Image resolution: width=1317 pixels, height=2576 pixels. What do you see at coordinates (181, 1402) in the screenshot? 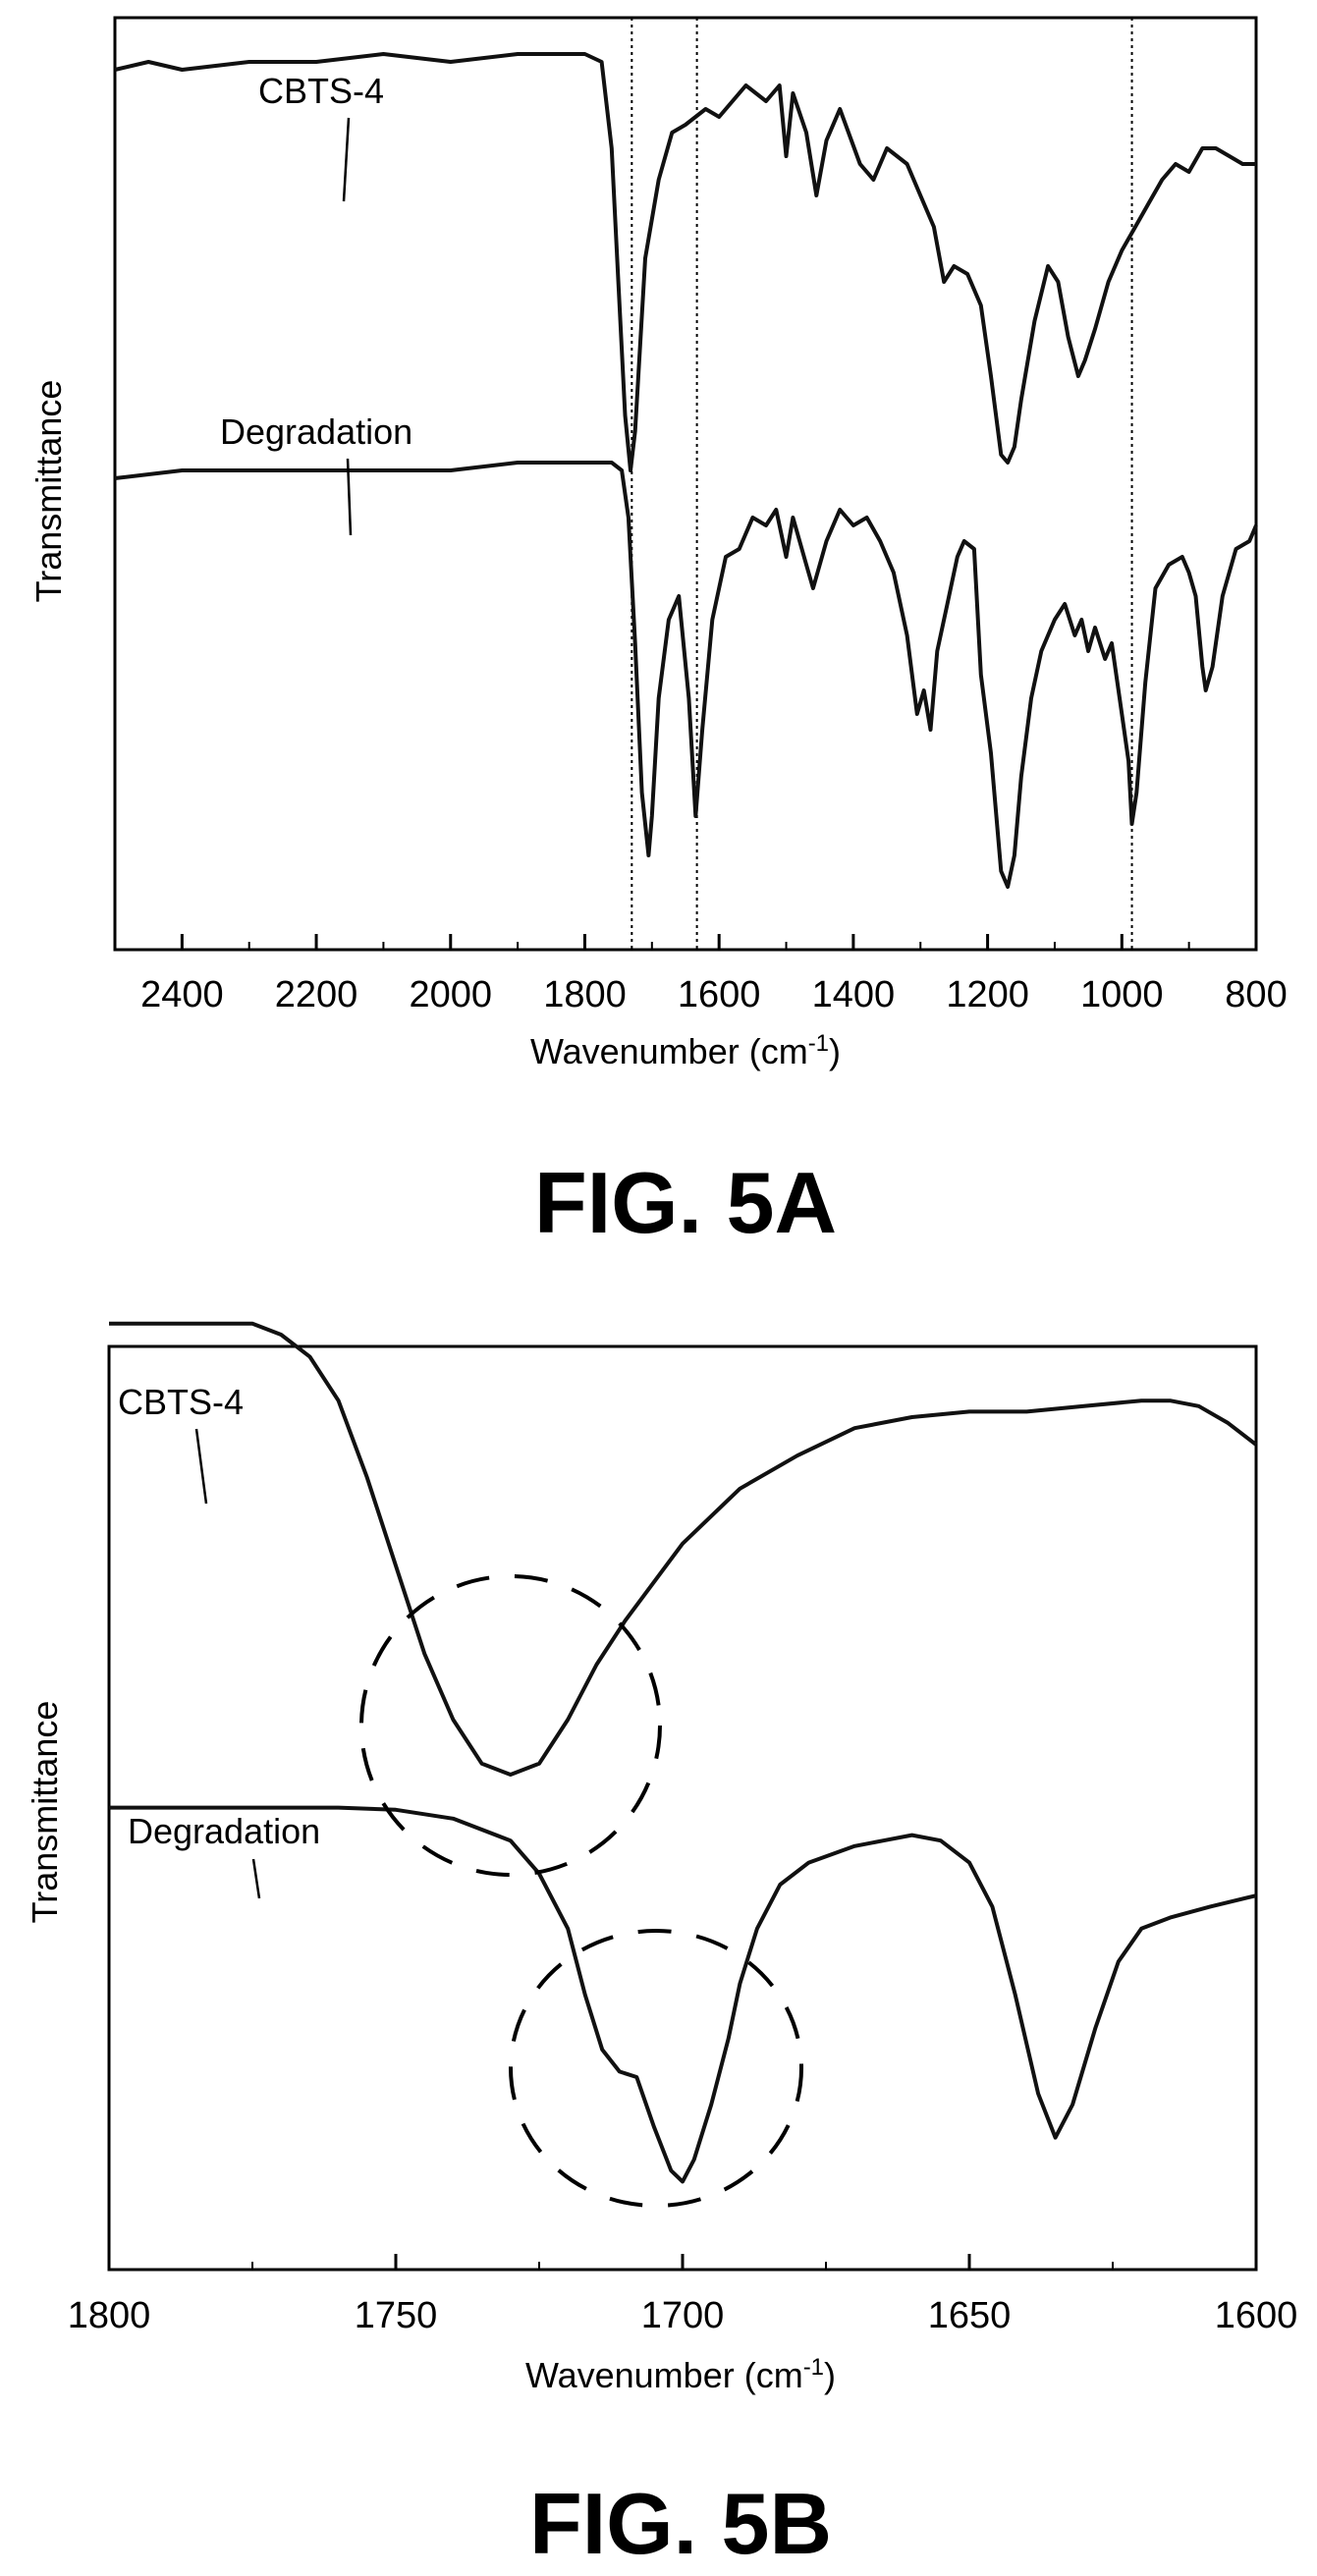
I see `series-label-cbts4-5b: CBTS-4` at bounding box center [181, 1402].